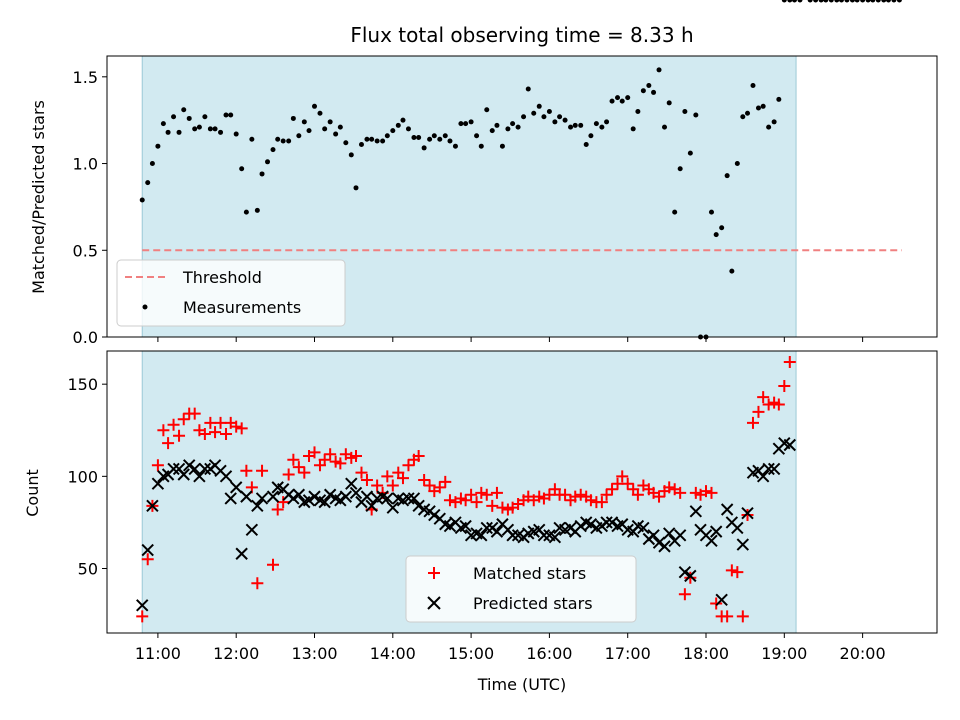 The height and width of the screenshot is (720, 960). I want to click on x-tick-label: 17:00, so click(628, 653).